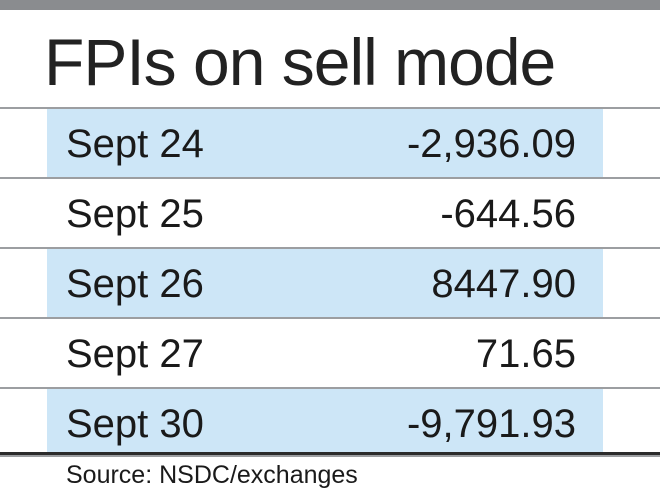 This screenshot has height=502, width=660. Describe the element at coordinates (330, 5) in the screenshot. I see `top-rule` at that location.